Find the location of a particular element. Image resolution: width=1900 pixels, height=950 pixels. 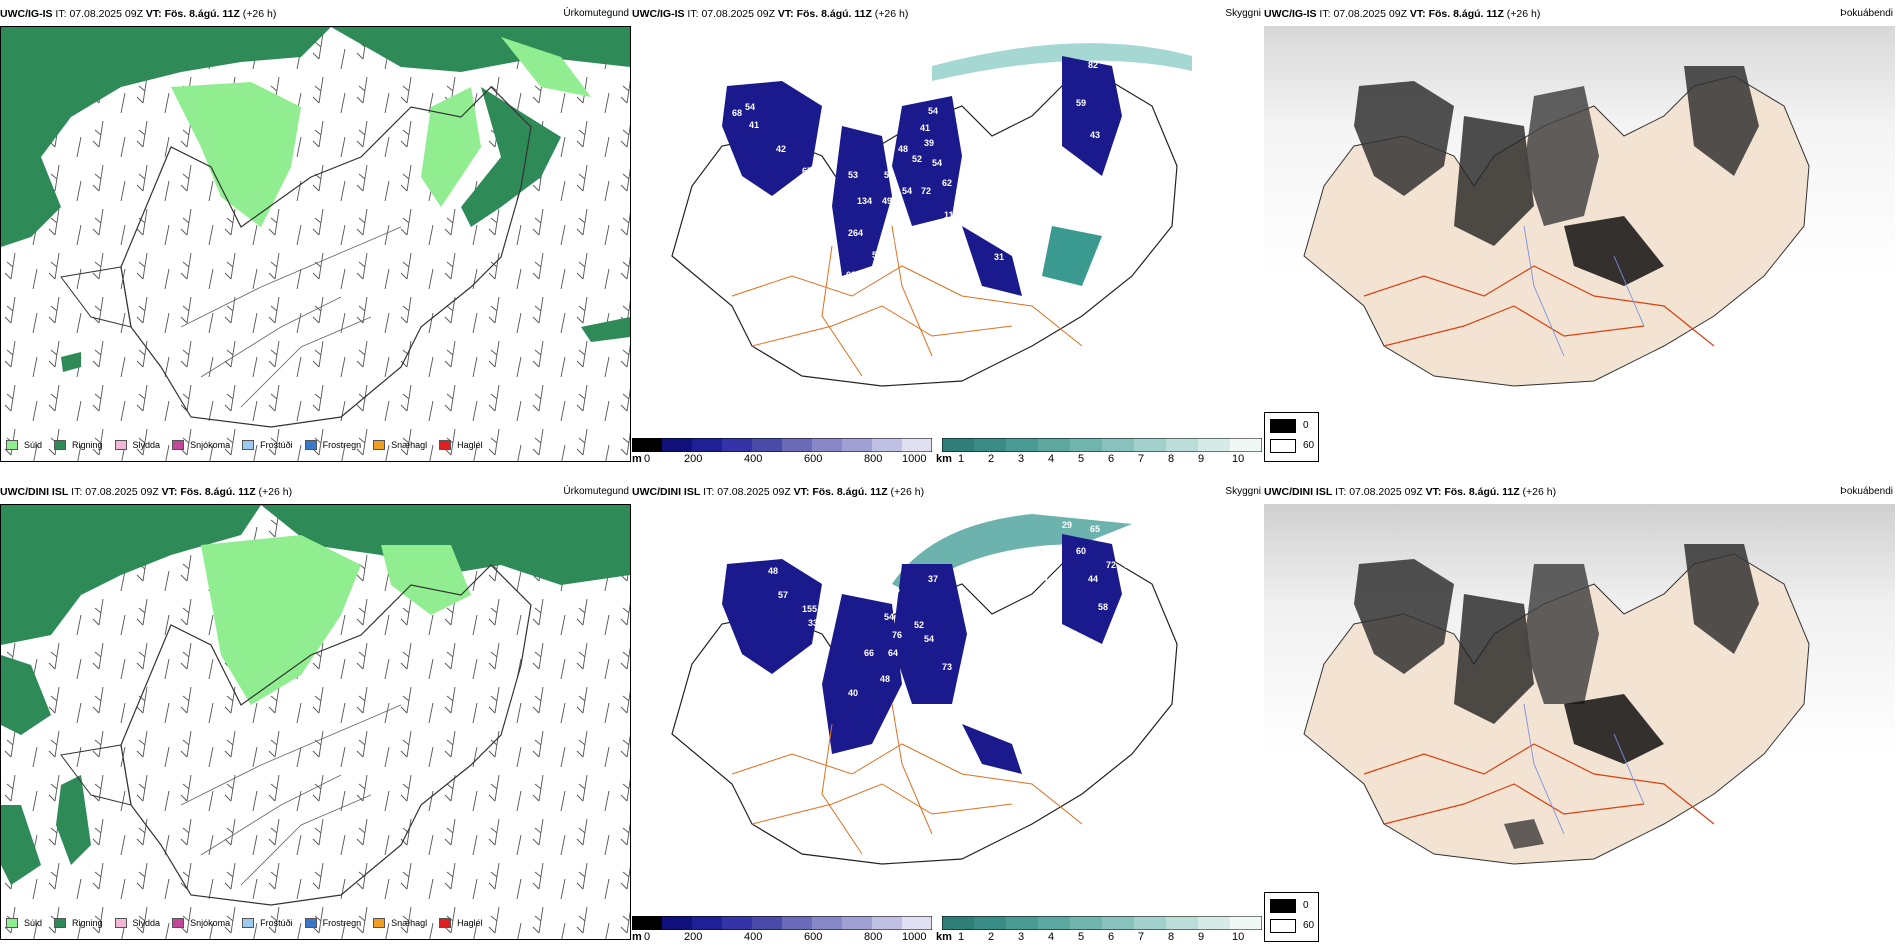

legend-label: Slydda is located at coordinates (146, 923).